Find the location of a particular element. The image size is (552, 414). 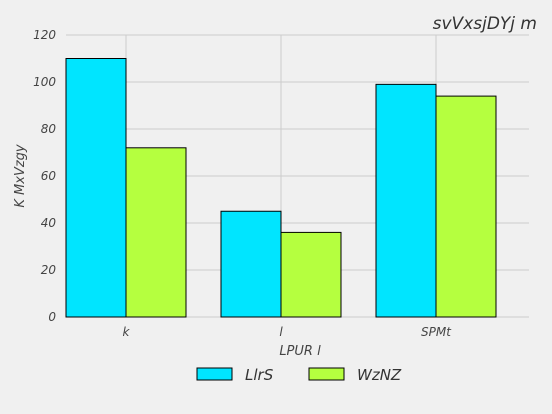

legend-swatch-LlrS is located at coordinates (214, 374).